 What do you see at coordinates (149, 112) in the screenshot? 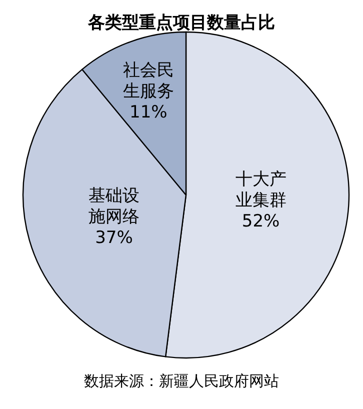
I see `data-label: 11%` at bounding box center [149, 112].